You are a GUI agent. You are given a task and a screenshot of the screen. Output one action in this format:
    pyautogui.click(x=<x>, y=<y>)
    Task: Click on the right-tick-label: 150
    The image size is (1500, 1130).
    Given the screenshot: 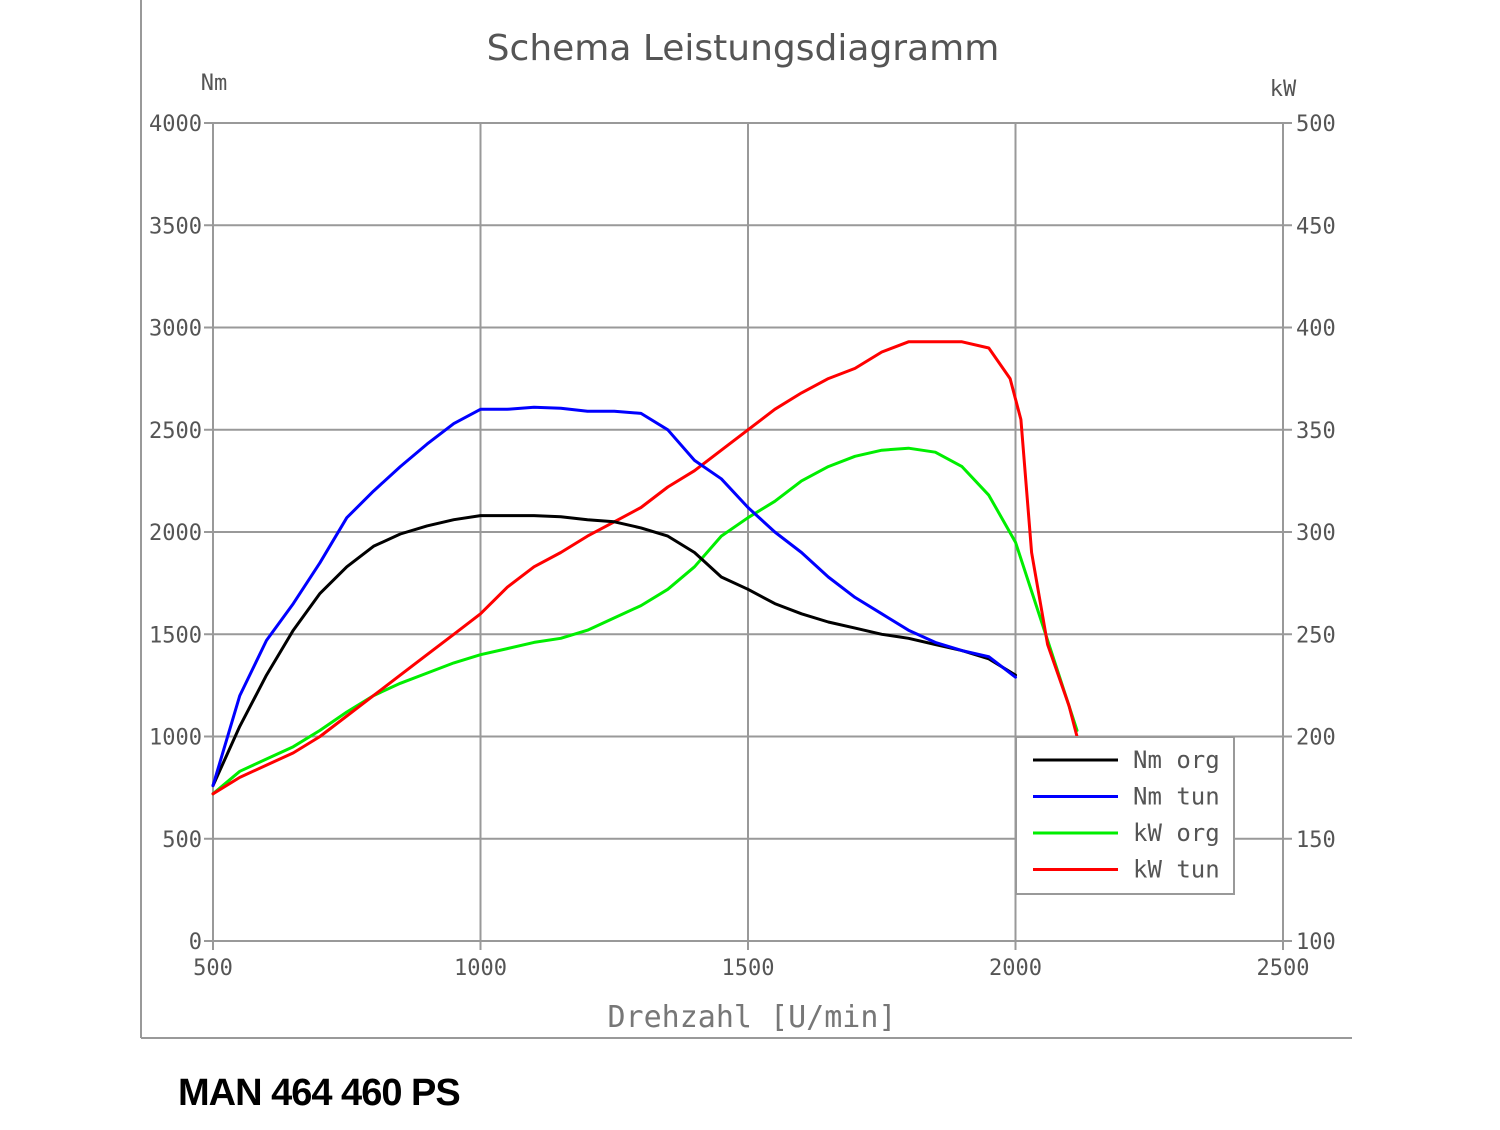 What is the action you would take?
    pyautogui.click(x=1316, y=840)
    